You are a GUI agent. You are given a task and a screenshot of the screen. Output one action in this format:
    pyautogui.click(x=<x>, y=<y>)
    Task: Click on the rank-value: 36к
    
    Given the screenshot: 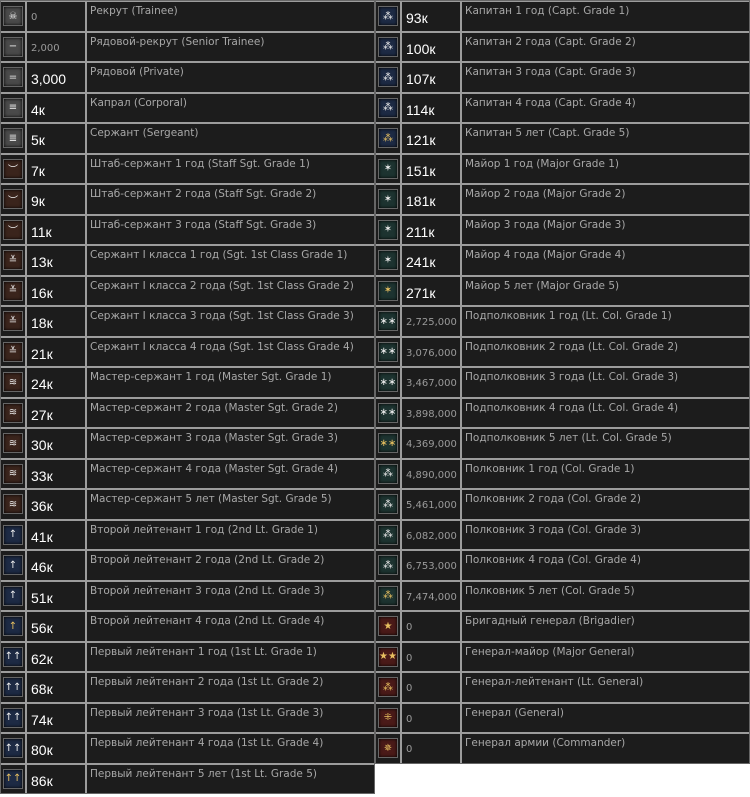 What is the action you would take?
    pyautogui.click(x=57, y=504)
    